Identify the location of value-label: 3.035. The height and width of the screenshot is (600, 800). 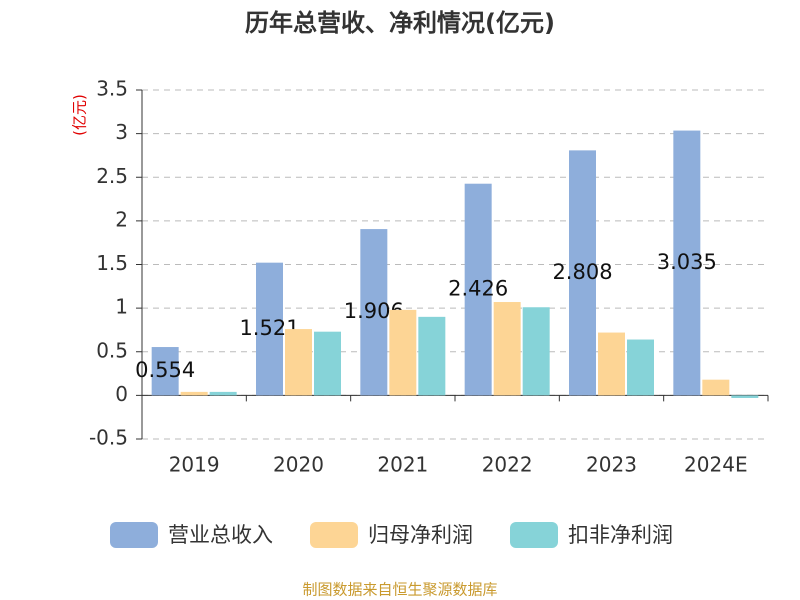
(687, 262).